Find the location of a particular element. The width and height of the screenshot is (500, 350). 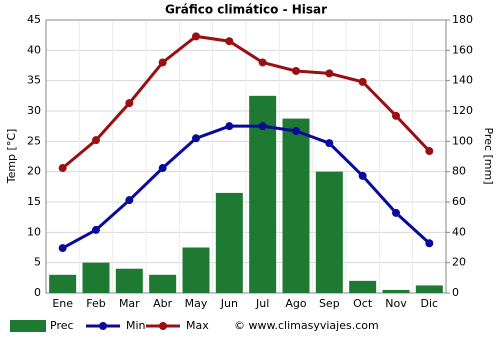

legend-label: Max is located at coordinates (197, 325).